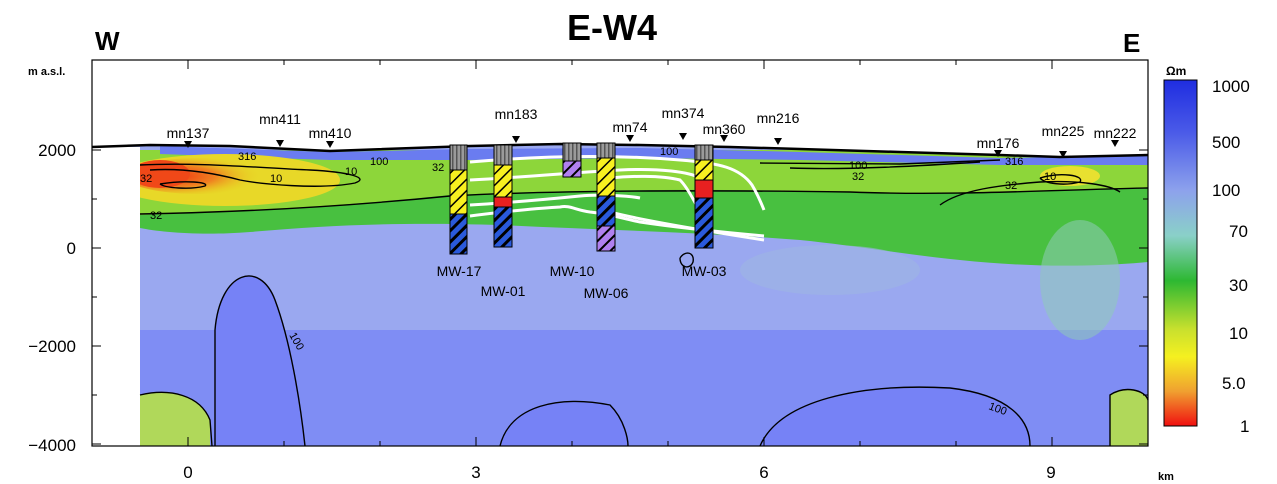 This screenshot has width=1277, height=484. I want to click on colorbar-label: 5.0, so click(1234, 383).